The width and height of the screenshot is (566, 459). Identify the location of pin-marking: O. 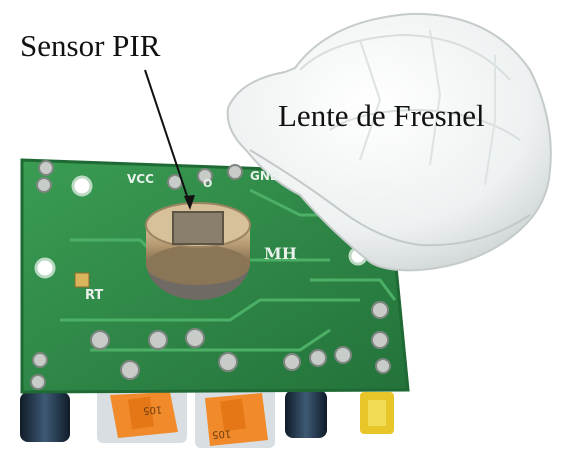
(208, 183).